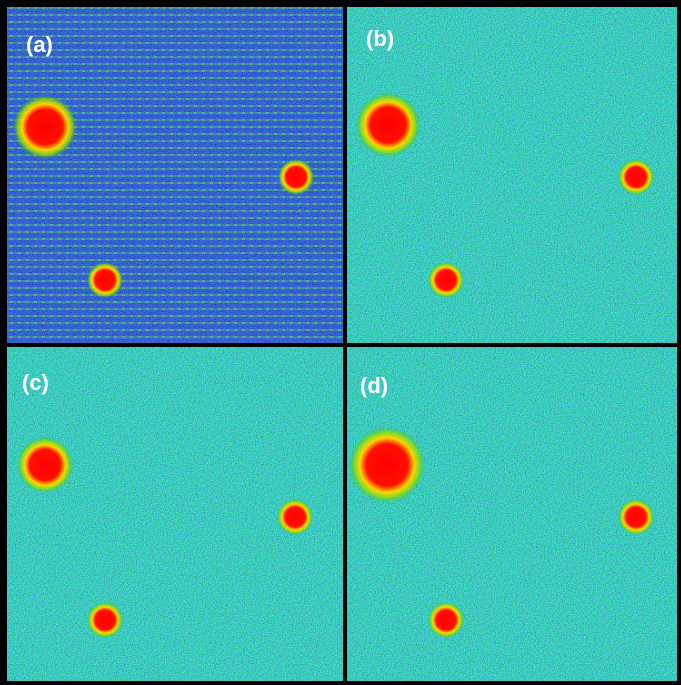 Image resolution: width=681 pixels, height=685 pixels. I want to click on panel-label: (c), so click(35, 382).